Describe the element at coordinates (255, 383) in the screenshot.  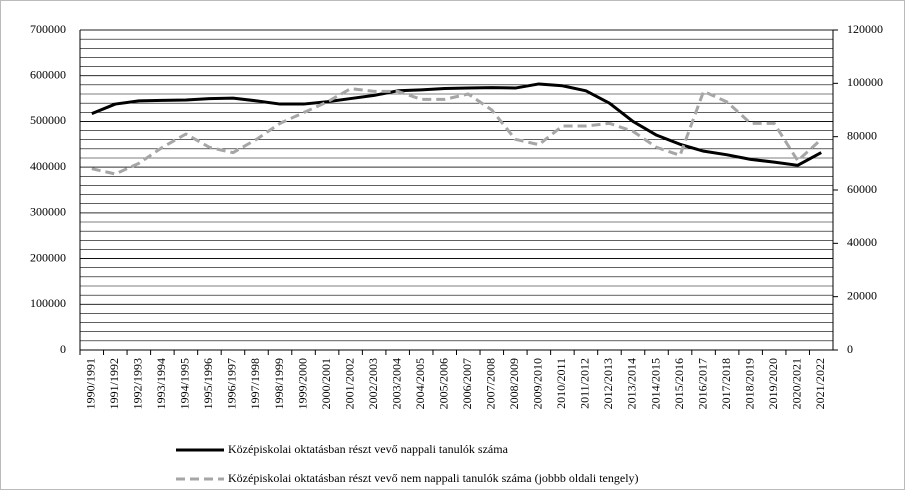
I see `x-tick-label: 1997/1998` at that location.